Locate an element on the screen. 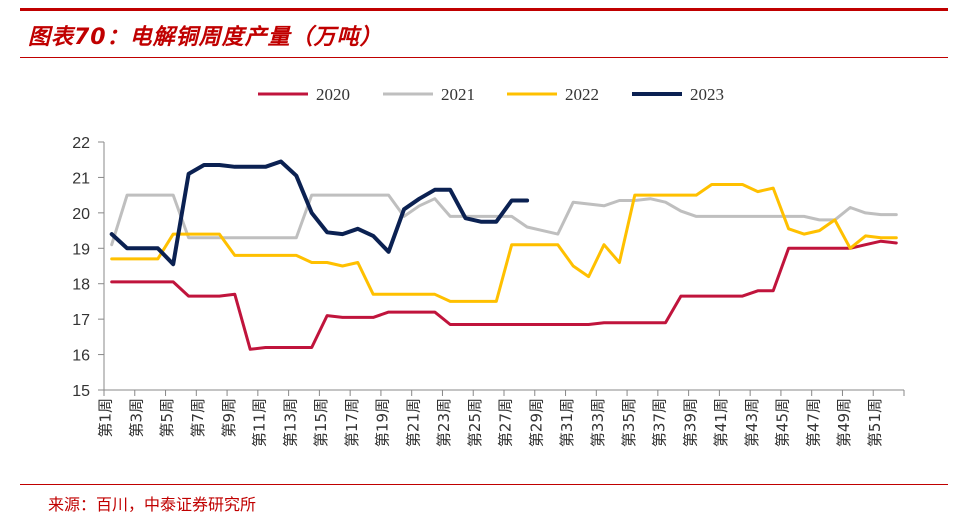 This screenshot has width=970, height=530. series-line-2021 is located at coordinates (504, 220).